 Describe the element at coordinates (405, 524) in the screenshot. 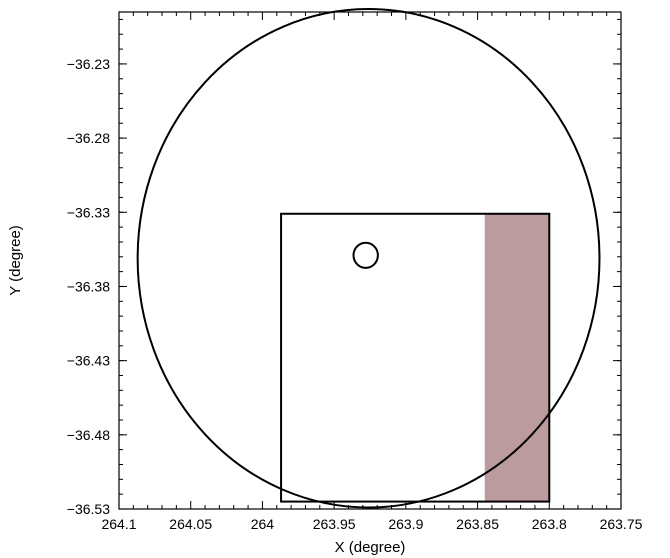

I see `x-tick-label: 263.9` at that location.